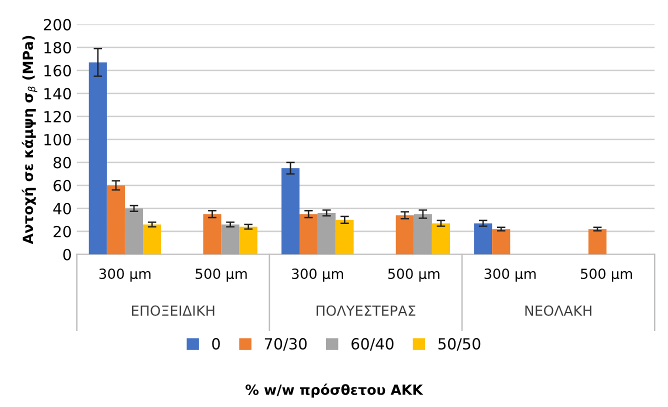 The image size is (668, 407). What do you see at coordinates (335, 391) in the screenshot?
I see `text: % w/w πρόσθετου ΑΚΚ` at bounding box center [335, 391].